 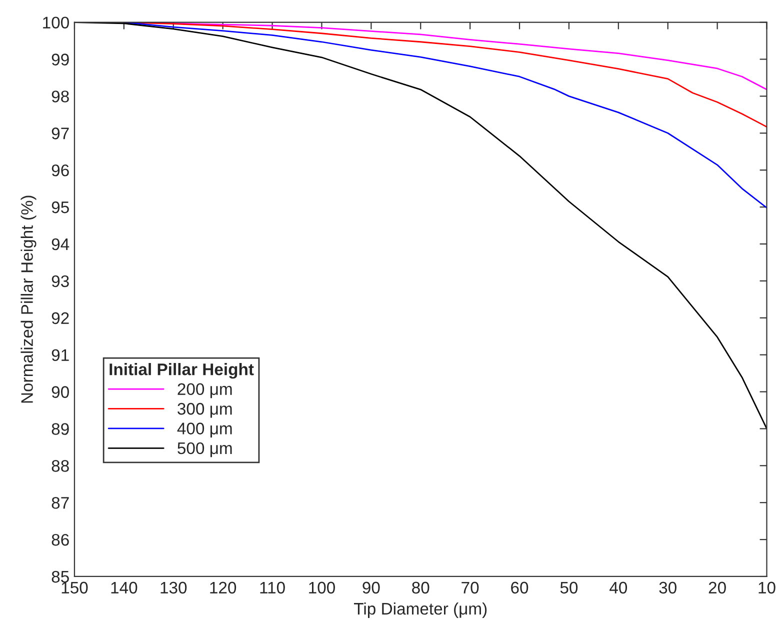 I want to click on y-tick-label: 86, so click(x=60, y=540).